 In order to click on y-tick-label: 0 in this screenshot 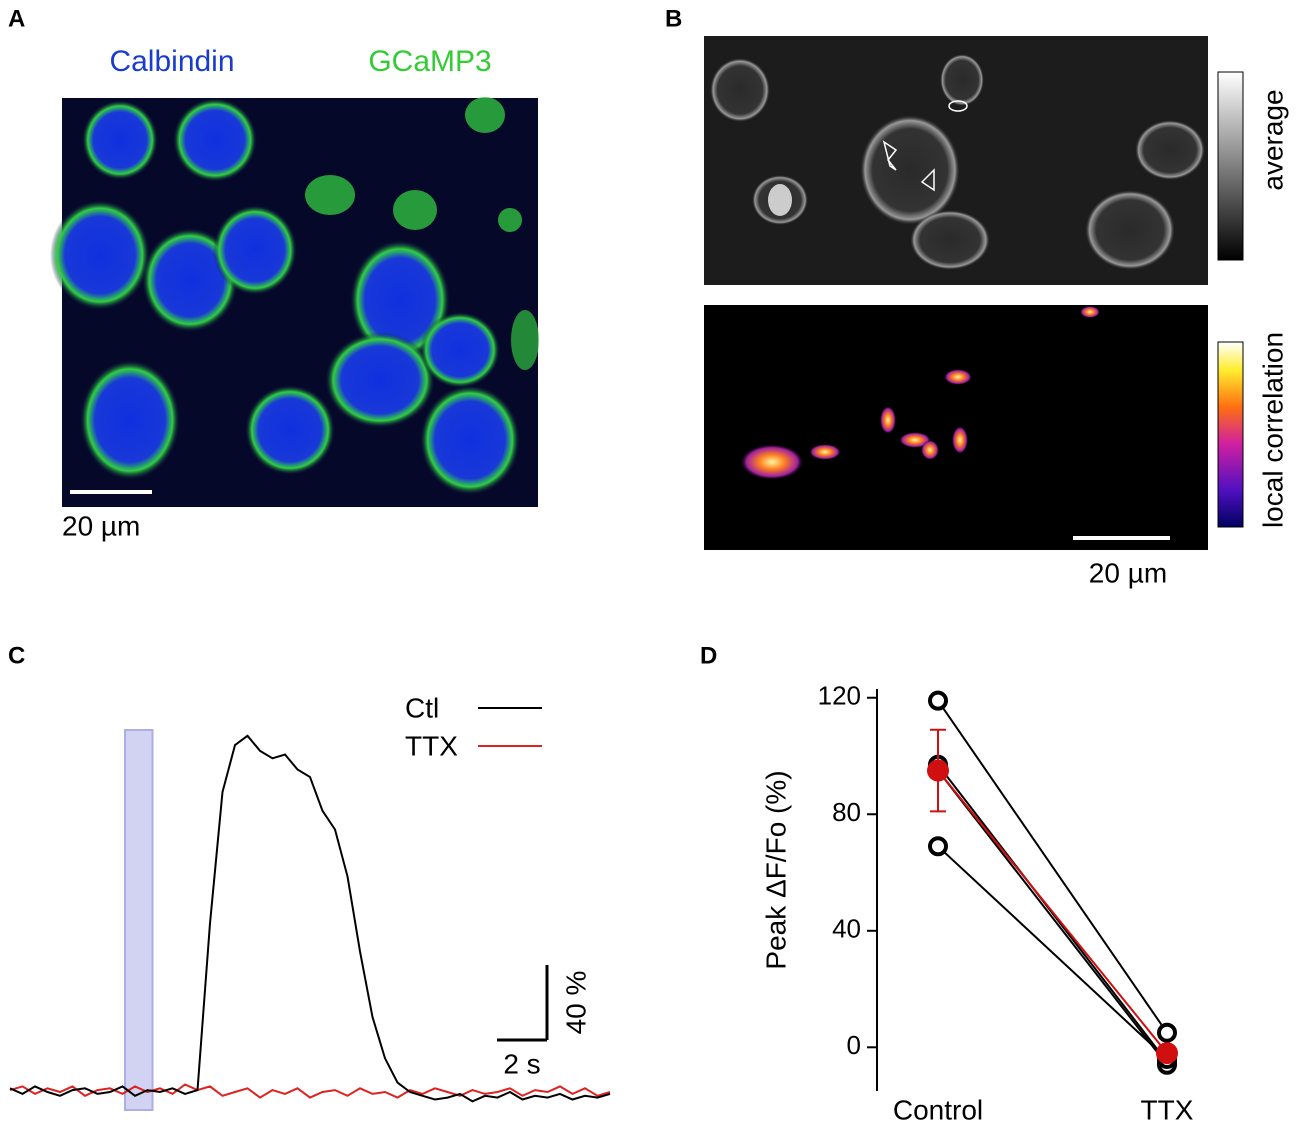, I will do `click(854, 1045)`.